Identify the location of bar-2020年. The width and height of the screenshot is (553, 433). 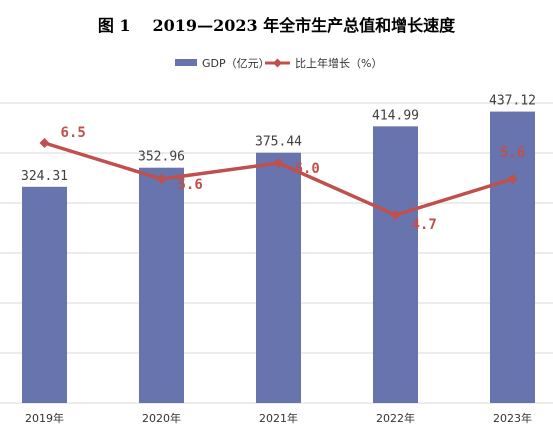
(161, 285).